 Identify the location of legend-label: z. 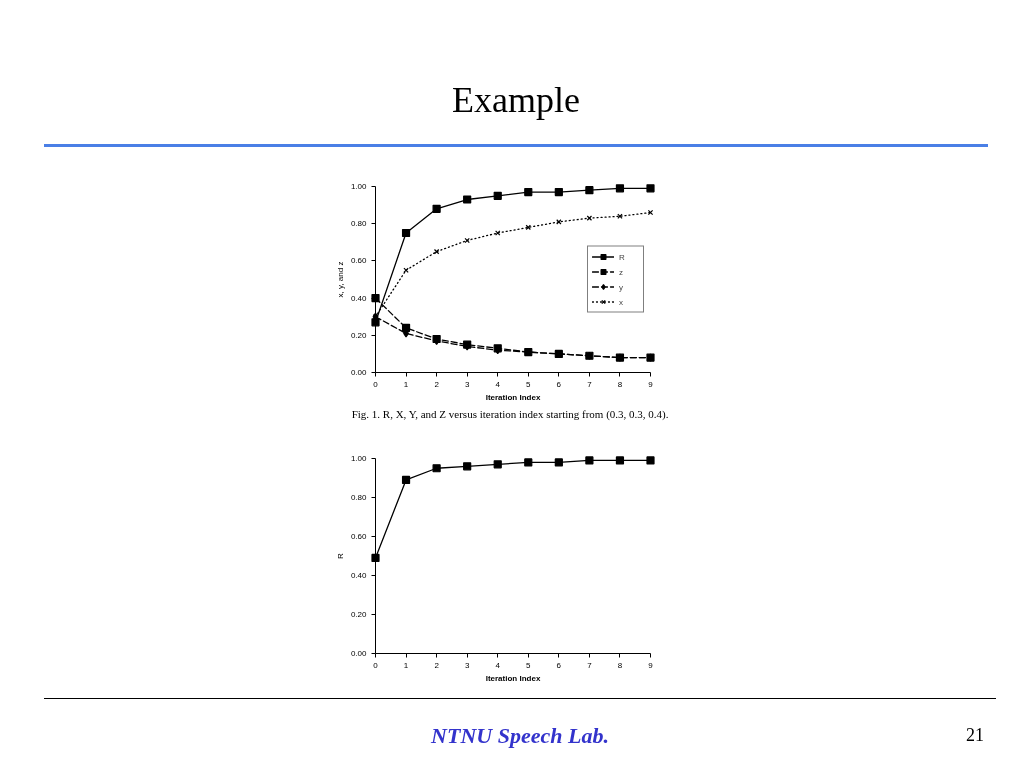
(621, 272).